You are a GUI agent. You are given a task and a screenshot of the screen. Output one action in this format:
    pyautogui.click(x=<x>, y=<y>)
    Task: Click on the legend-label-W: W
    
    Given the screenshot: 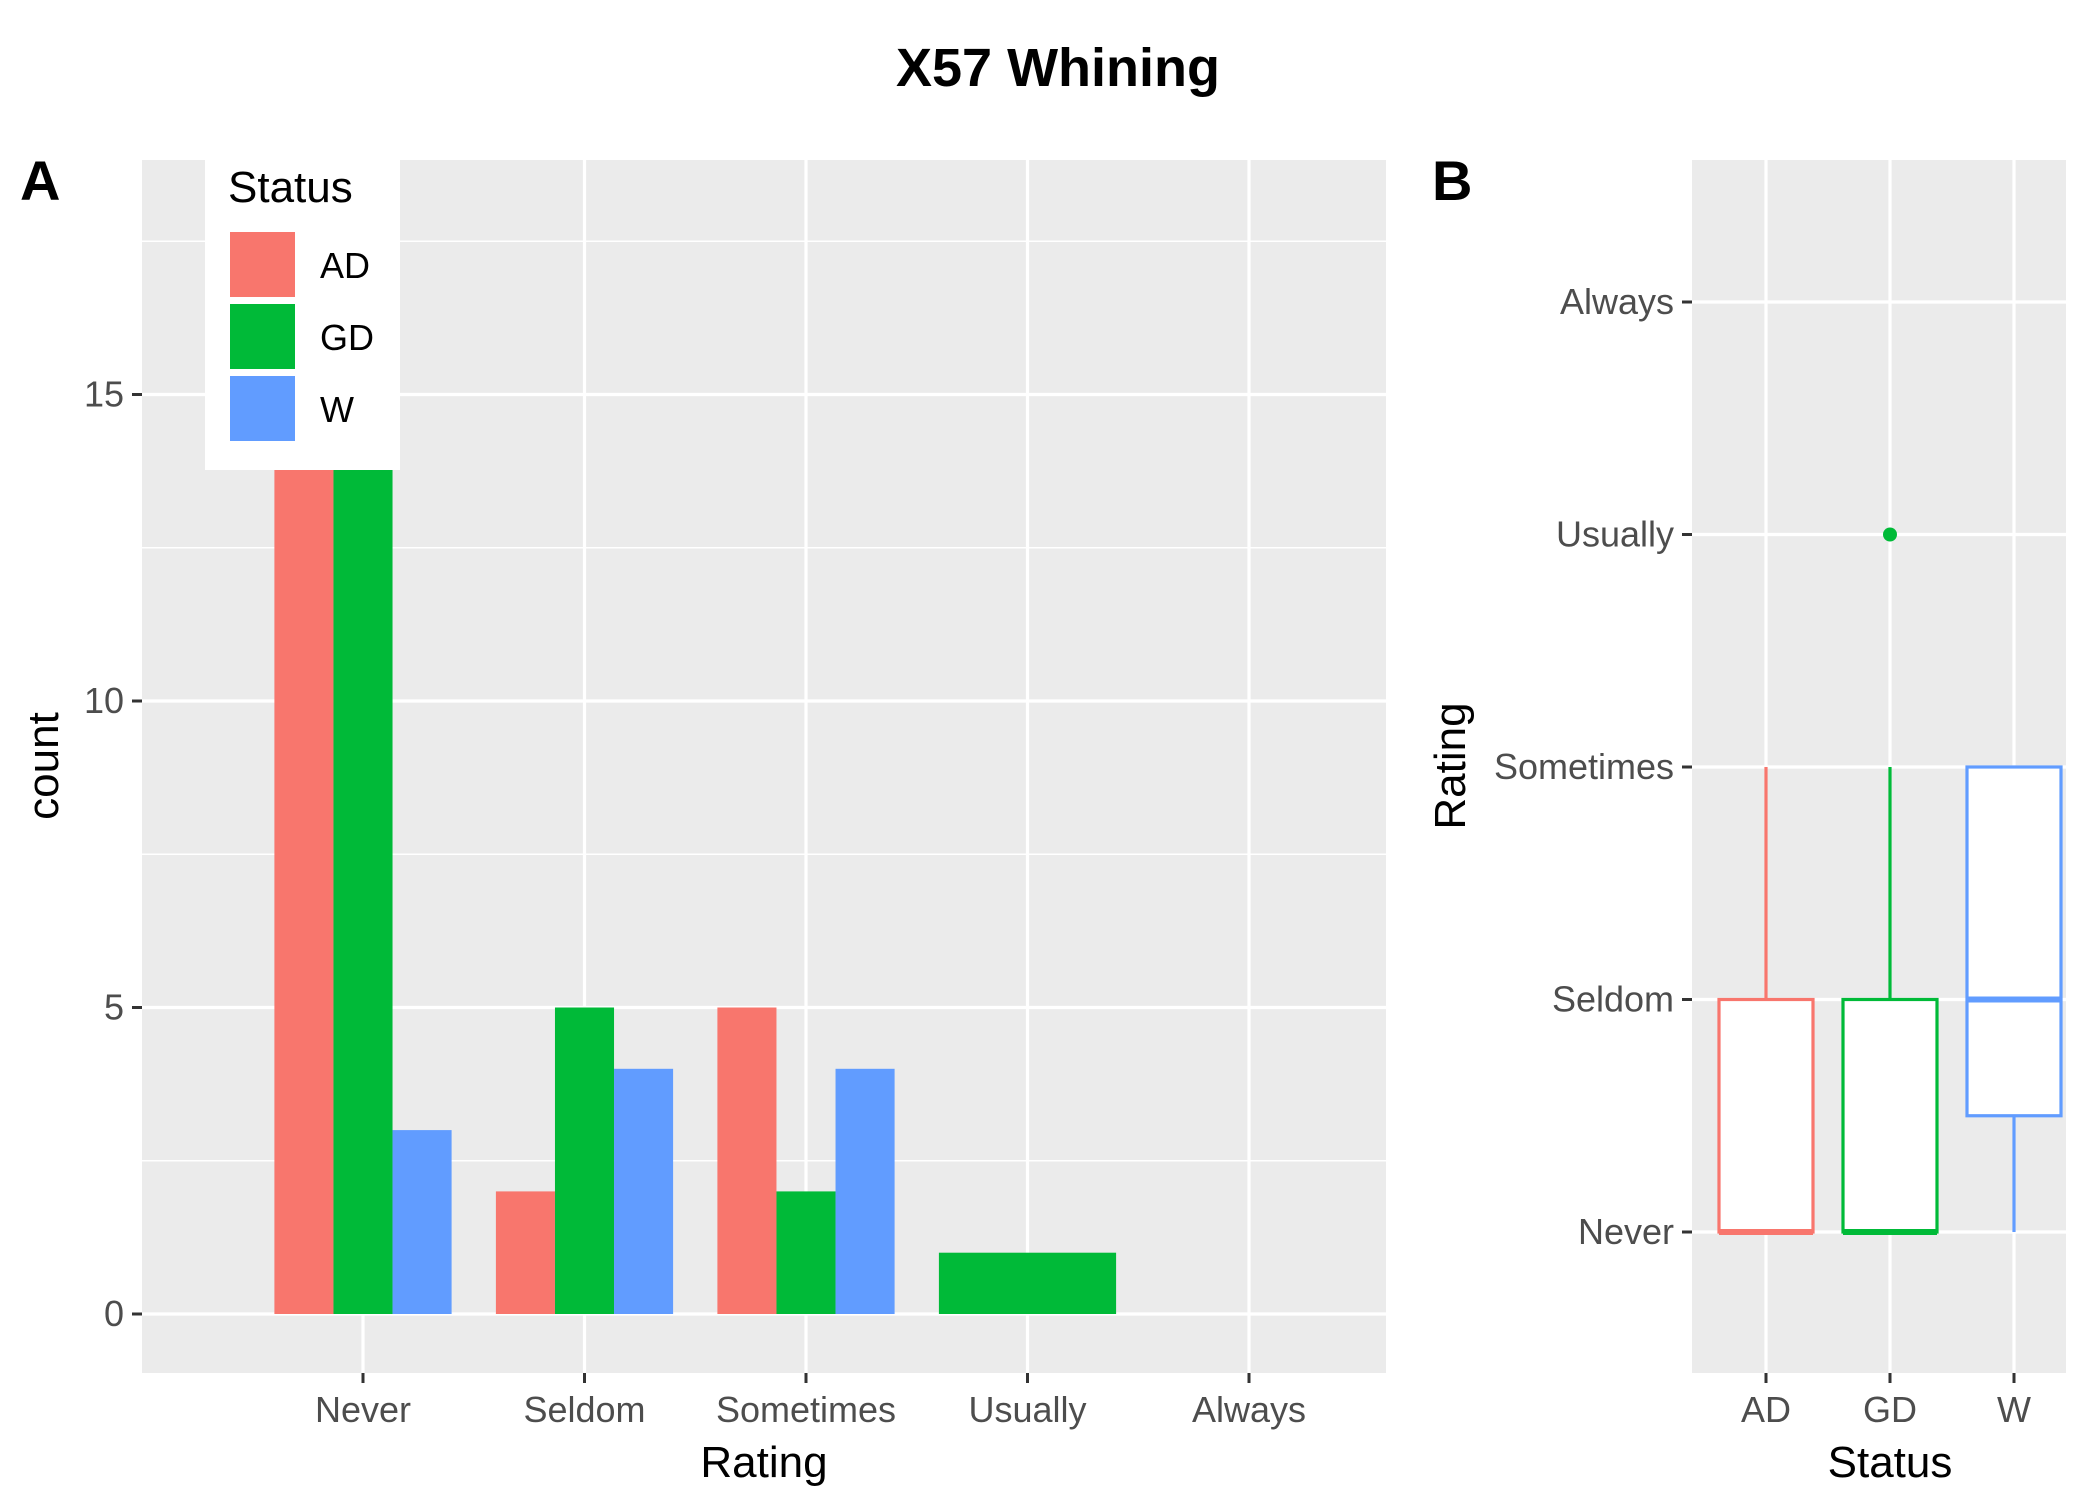 What is the action you would take?
    pyautogui.click(x=337, y=409)
    